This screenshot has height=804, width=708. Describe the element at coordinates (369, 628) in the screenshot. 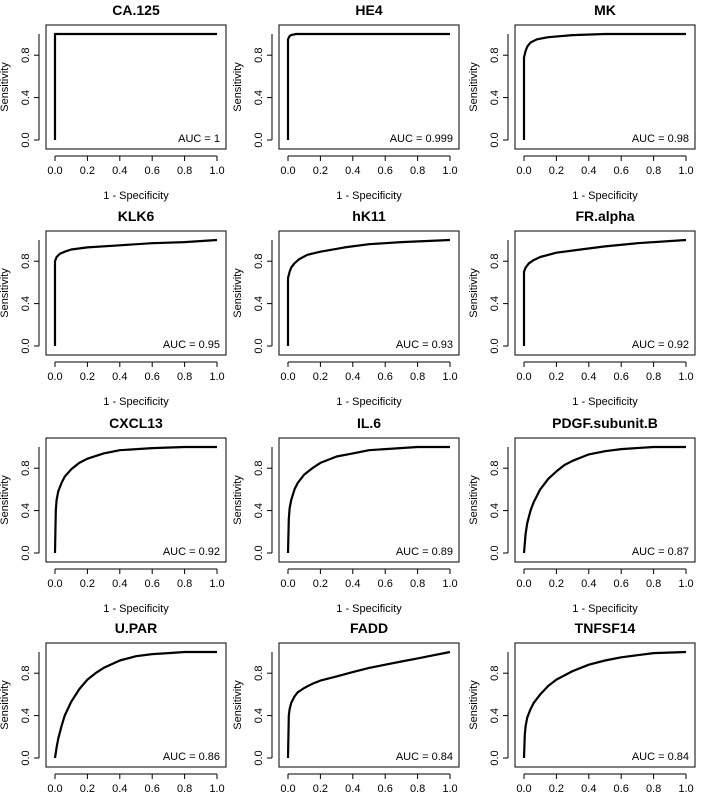

I see `panel-title: FADD` at that location.